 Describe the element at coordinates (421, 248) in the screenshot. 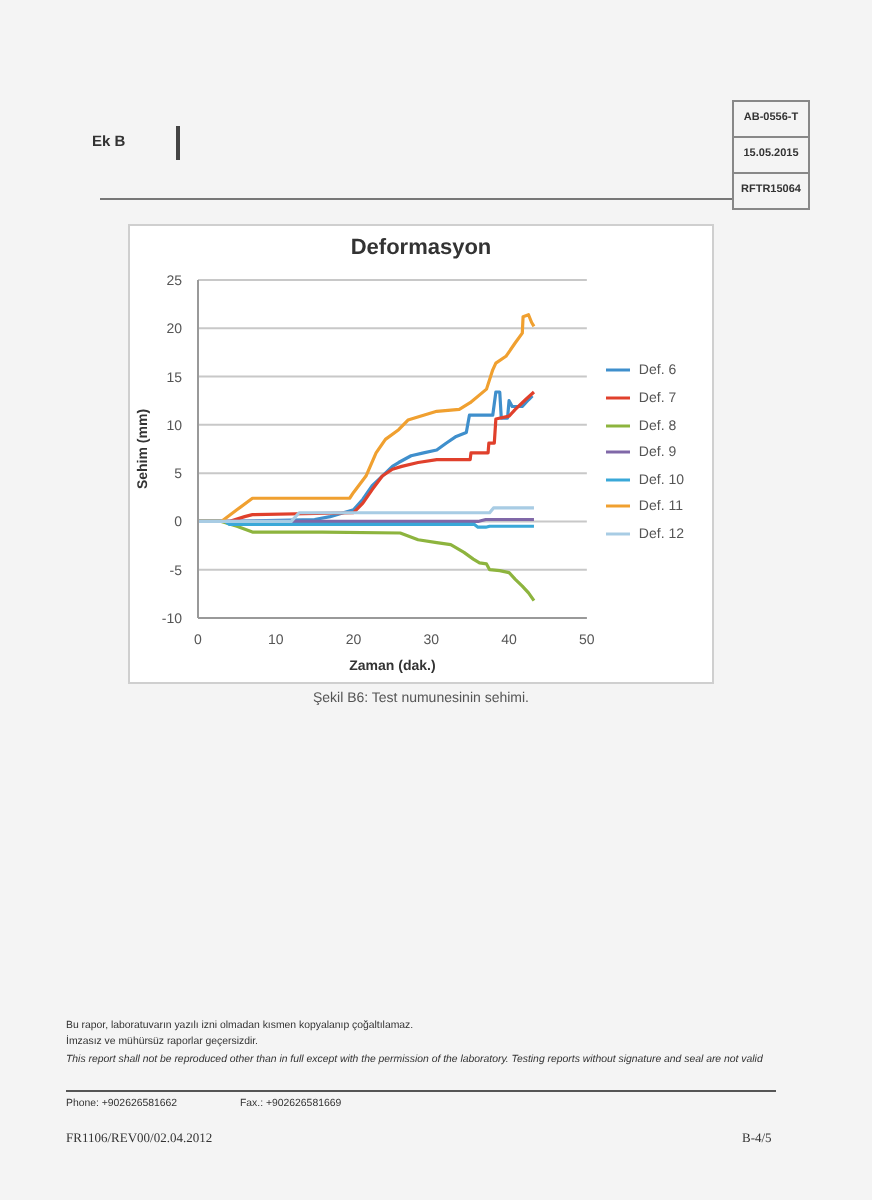

I see `chart-title: Deformasyon` at that location.